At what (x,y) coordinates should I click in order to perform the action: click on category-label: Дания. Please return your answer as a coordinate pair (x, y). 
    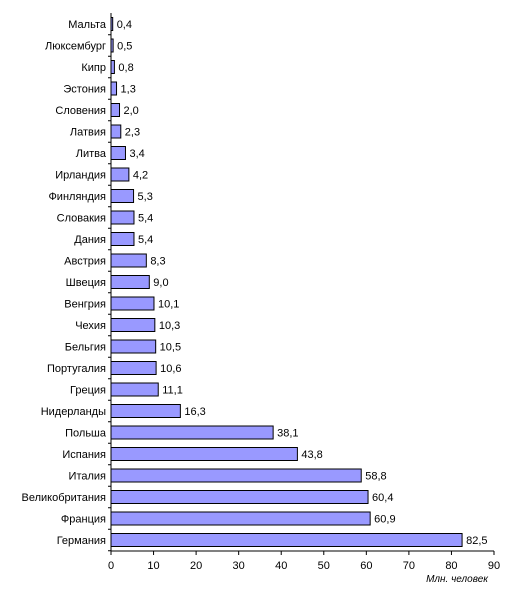
    Looking at the image, I should click on (90, 240).